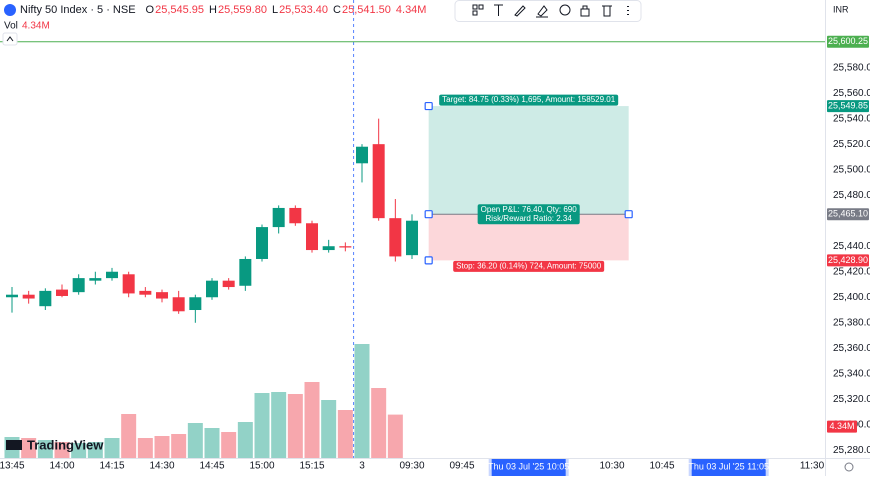  Describe the element at coordinates (311, 466) in the screenshot. I see `x-tick-label: 15:15` at that location.